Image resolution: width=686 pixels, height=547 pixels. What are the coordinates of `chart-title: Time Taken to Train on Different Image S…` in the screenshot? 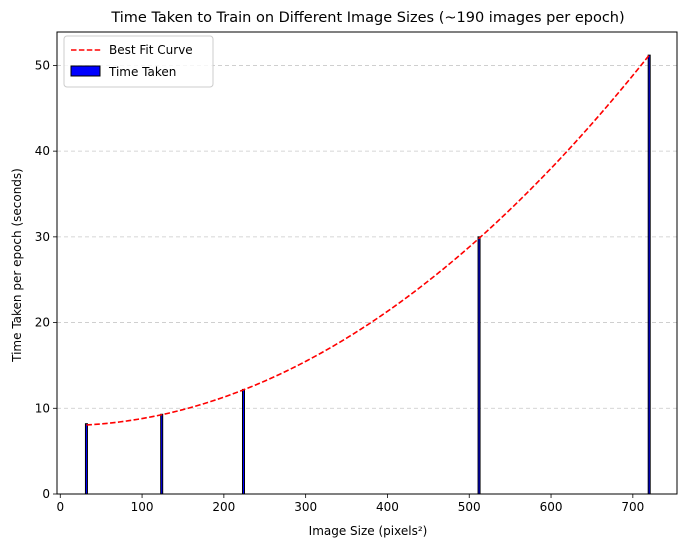 It's located at (367, 18).